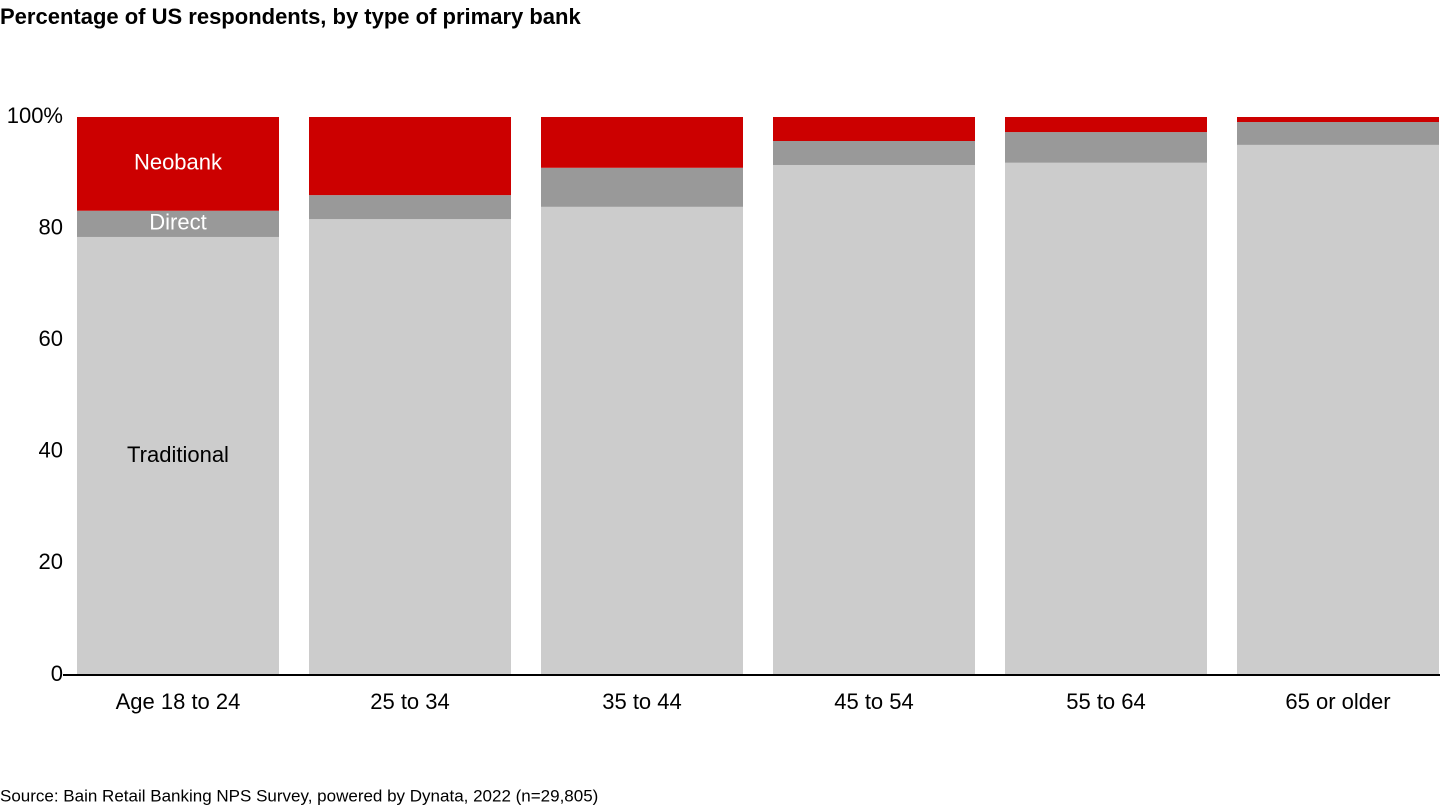  What do you see at coordinates (57, 673) in the screenshot?
I see `y-tick-label: 0` at bounding box center [57, 673].